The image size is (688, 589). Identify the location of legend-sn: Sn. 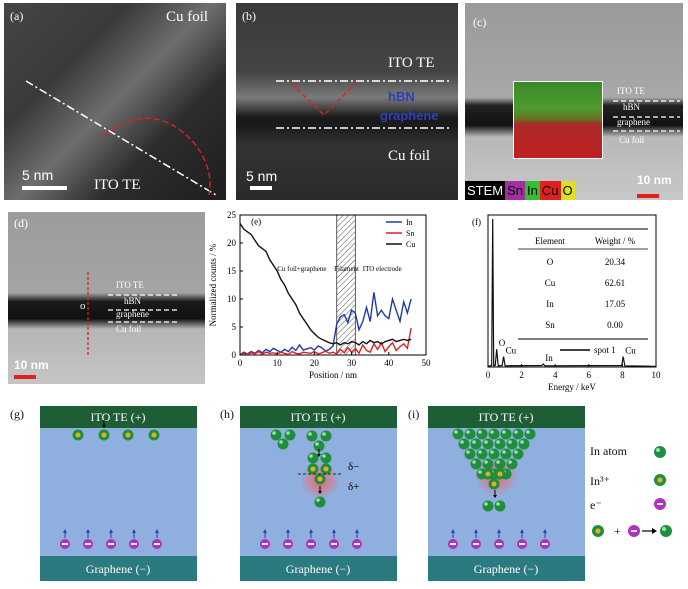
(515, 190).